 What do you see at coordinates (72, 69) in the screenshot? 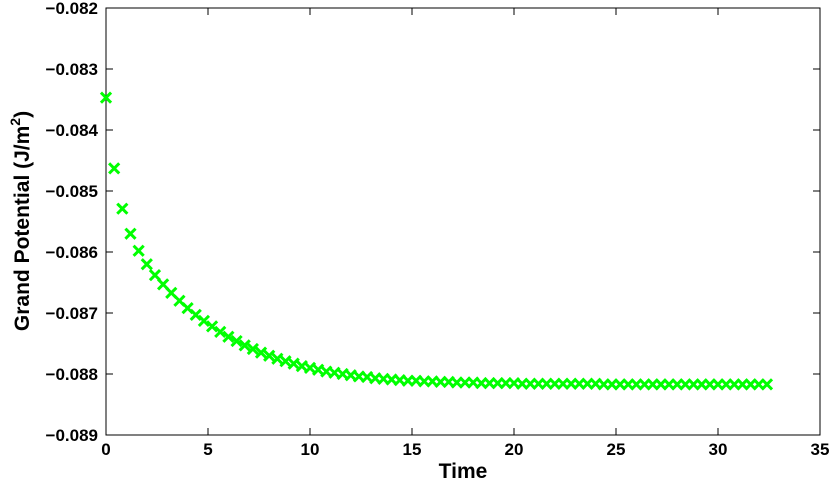
I see `y-tick-label: −0.083` at bounding box center [72, 69].